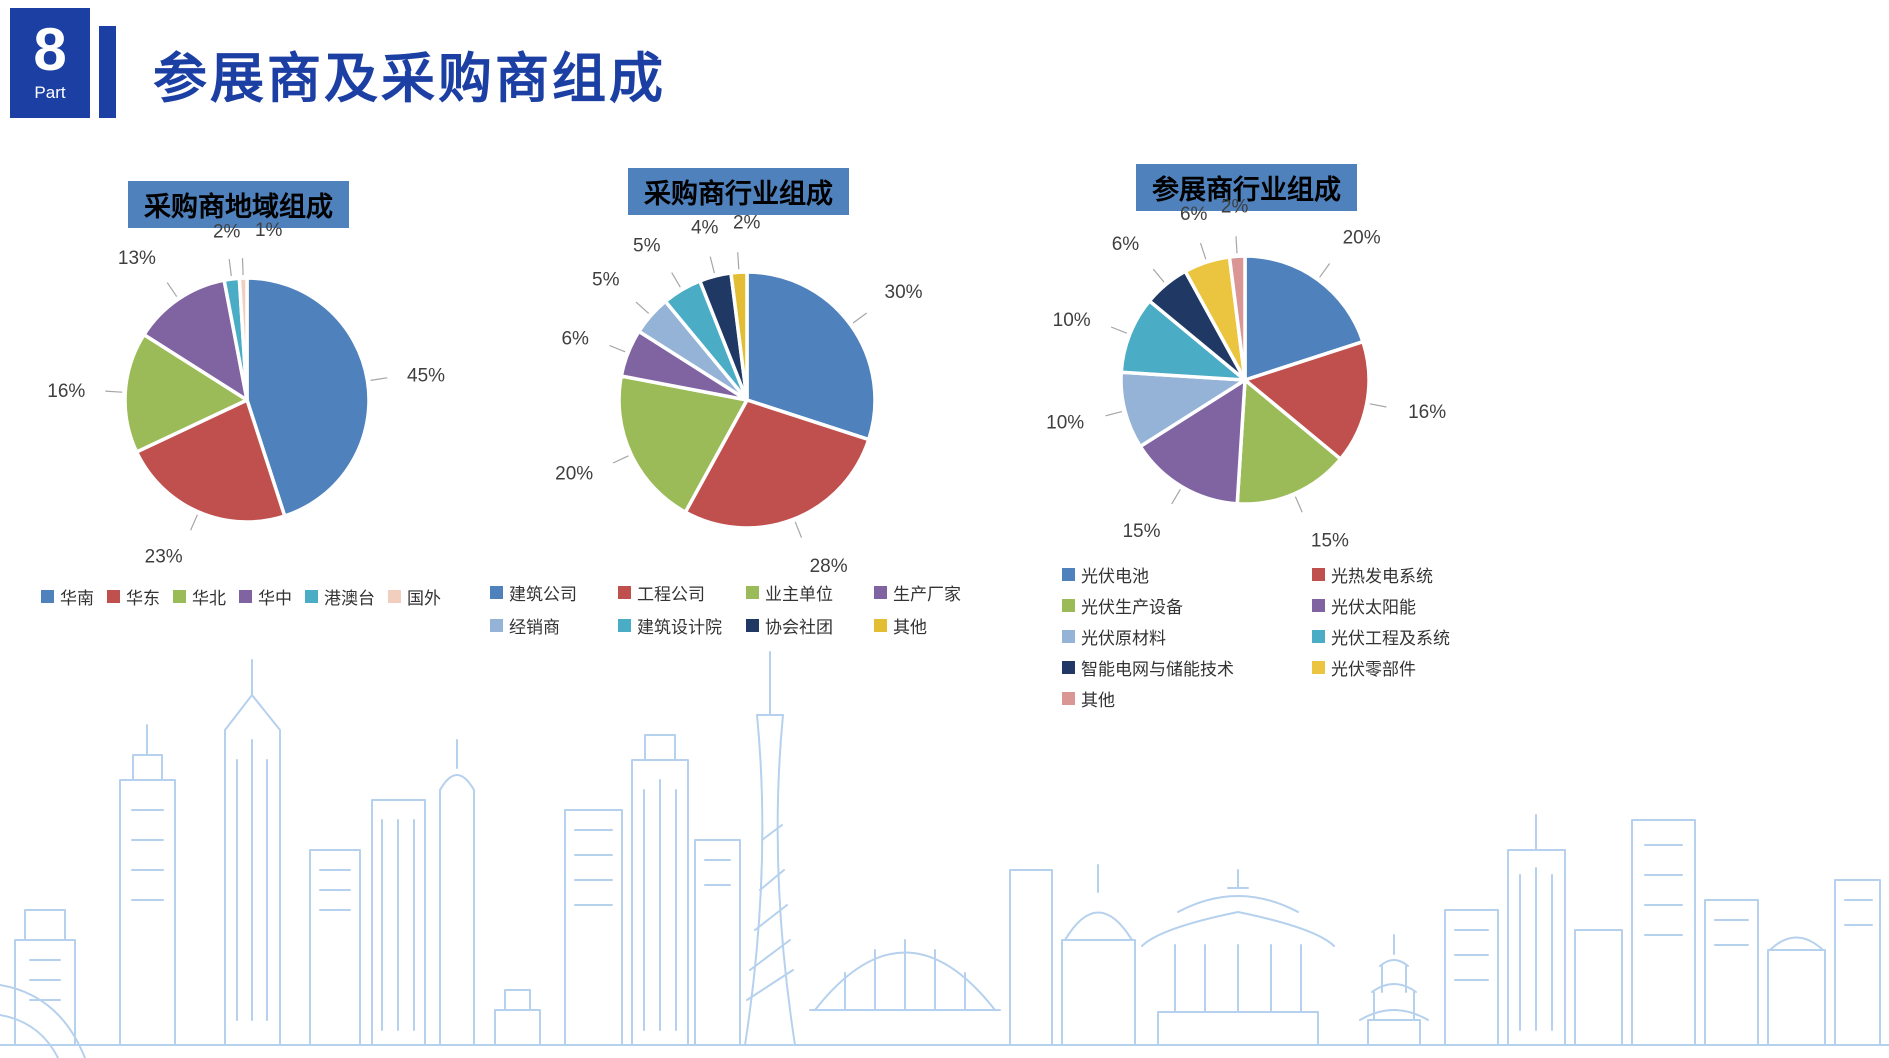 Image resolution: width=1889 pixels, height=1058 pixels. I want to click on legend-item: 协会社团, so click(810, 625).